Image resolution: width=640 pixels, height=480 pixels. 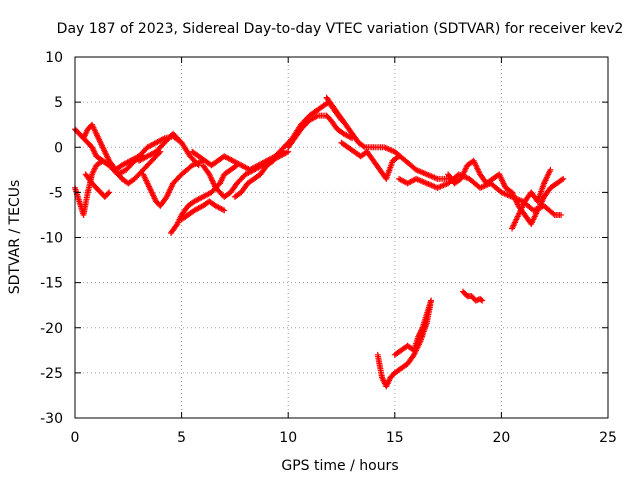 I want to click on y-tick-label: -30, so click(x=51, y=419).